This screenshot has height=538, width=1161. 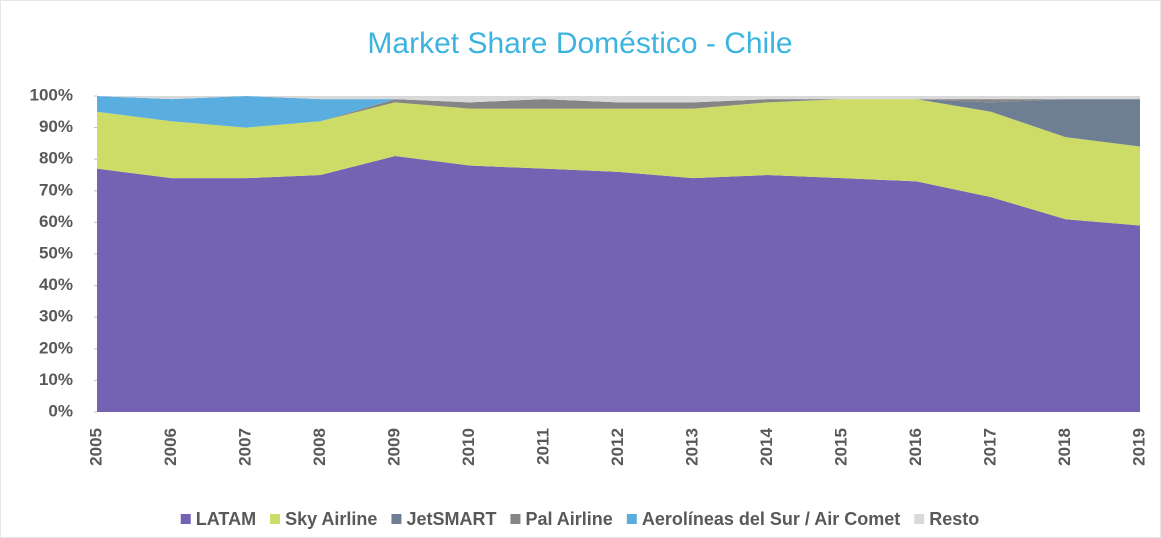 What do you see at coordinates (95, 447) in the screenshot?
I see `x-tick-label: 2005` at bounding box center [95, 447].